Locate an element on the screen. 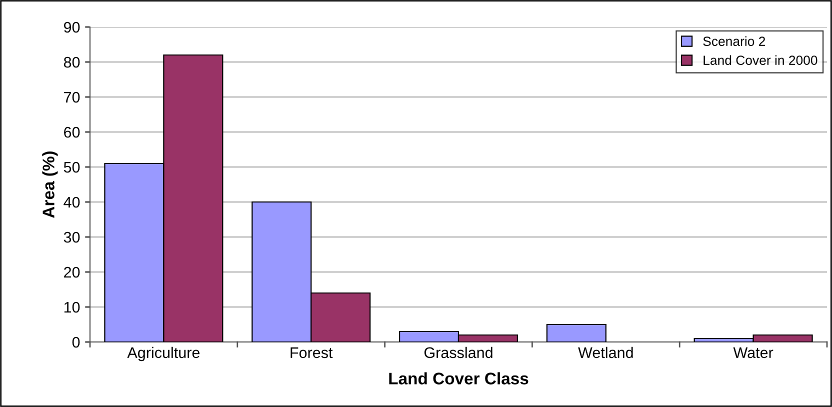 The width and height of the screenshot is (832, 407). y-tick-label: 70 is located at coordinates (72, 97).